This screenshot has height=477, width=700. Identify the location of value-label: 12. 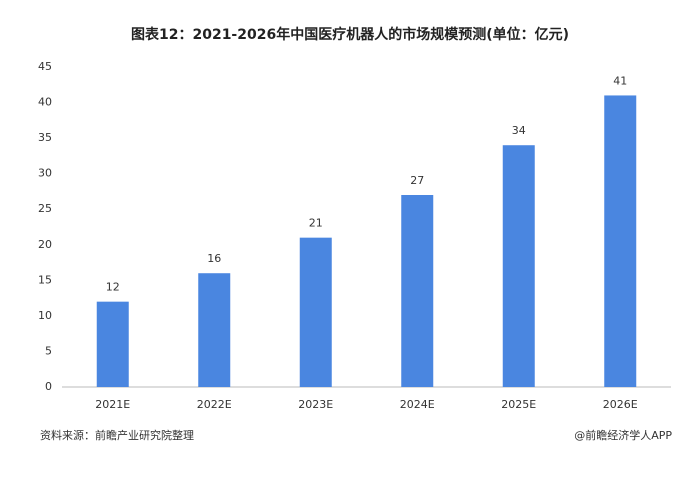
(113, 287).